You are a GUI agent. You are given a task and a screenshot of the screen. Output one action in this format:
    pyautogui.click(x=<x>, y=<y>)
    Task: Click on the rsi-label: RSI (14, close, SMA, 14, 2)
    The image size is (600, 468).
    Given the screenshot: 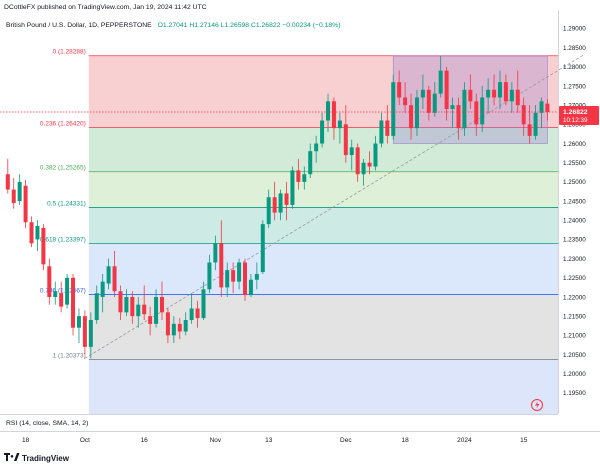 What is the action you would take?
    pyautogui.click(x=47, y=423)
    